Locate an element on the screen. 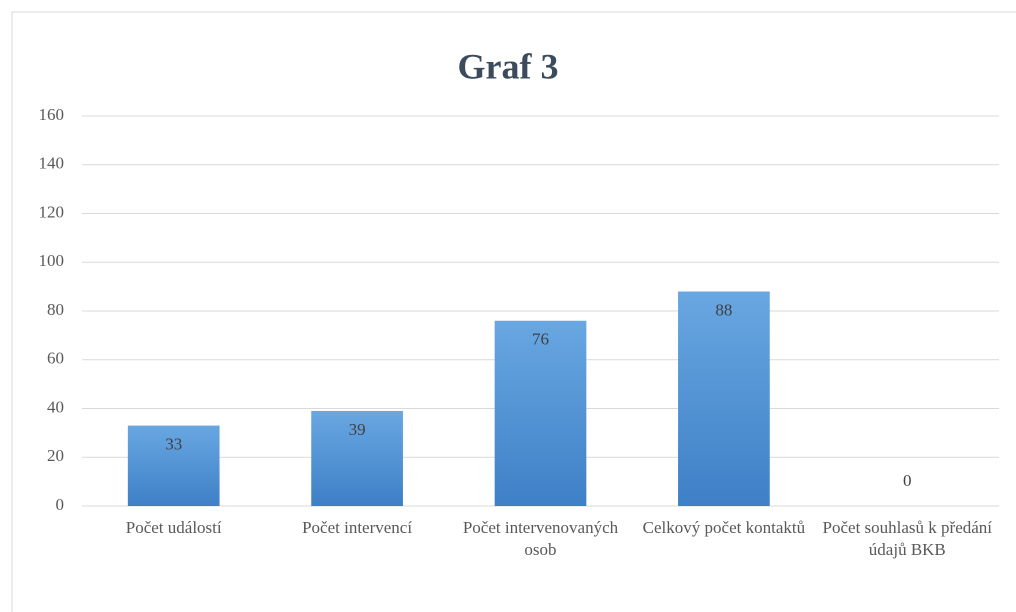 Image resolution: width=1016 pixels, height=612 pixels. y-tick-label: 60 is located at coordinates (55, 358).